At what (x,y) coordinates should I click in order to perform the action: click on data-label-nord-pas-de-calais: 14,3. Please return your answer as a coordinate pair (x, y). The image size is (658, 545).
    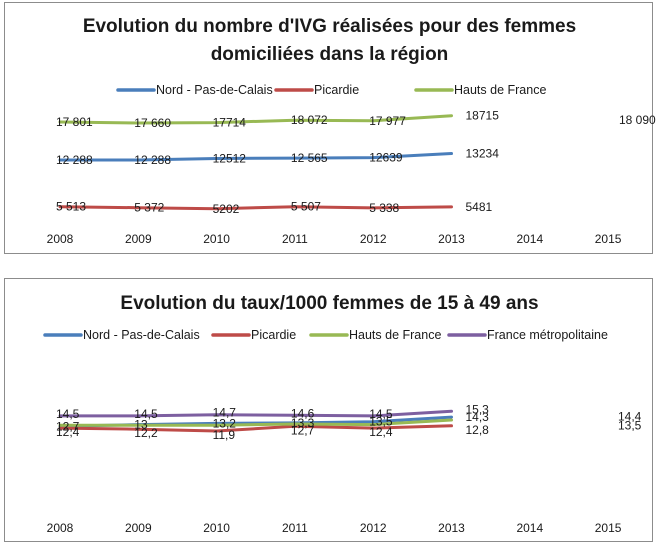
    Looking at the image, I should click on (478, 417).